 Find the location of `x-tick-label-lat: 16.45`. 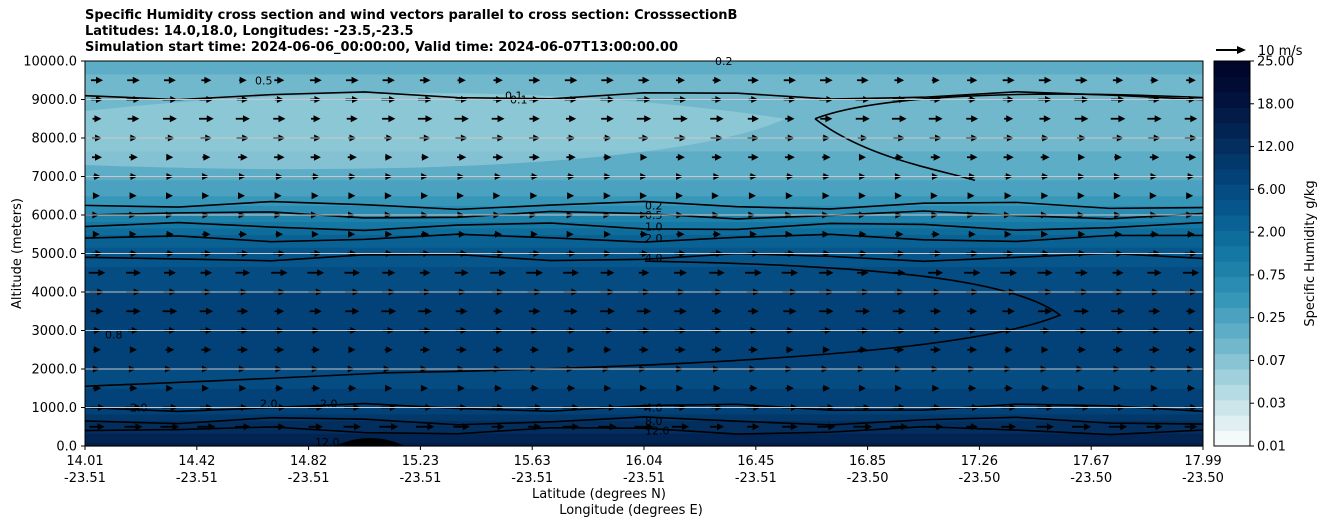

x-tick-label-lat: 16.45 is located at coordinates (755, 461).